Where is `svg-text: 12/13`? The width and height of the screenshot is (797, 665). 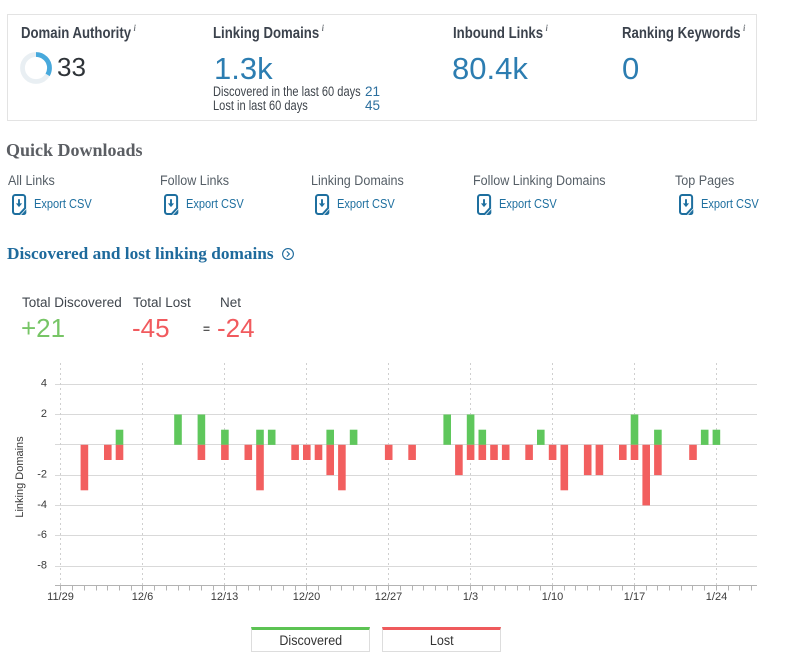 svg-text: 12/13 is located at coordinates (225, 597).